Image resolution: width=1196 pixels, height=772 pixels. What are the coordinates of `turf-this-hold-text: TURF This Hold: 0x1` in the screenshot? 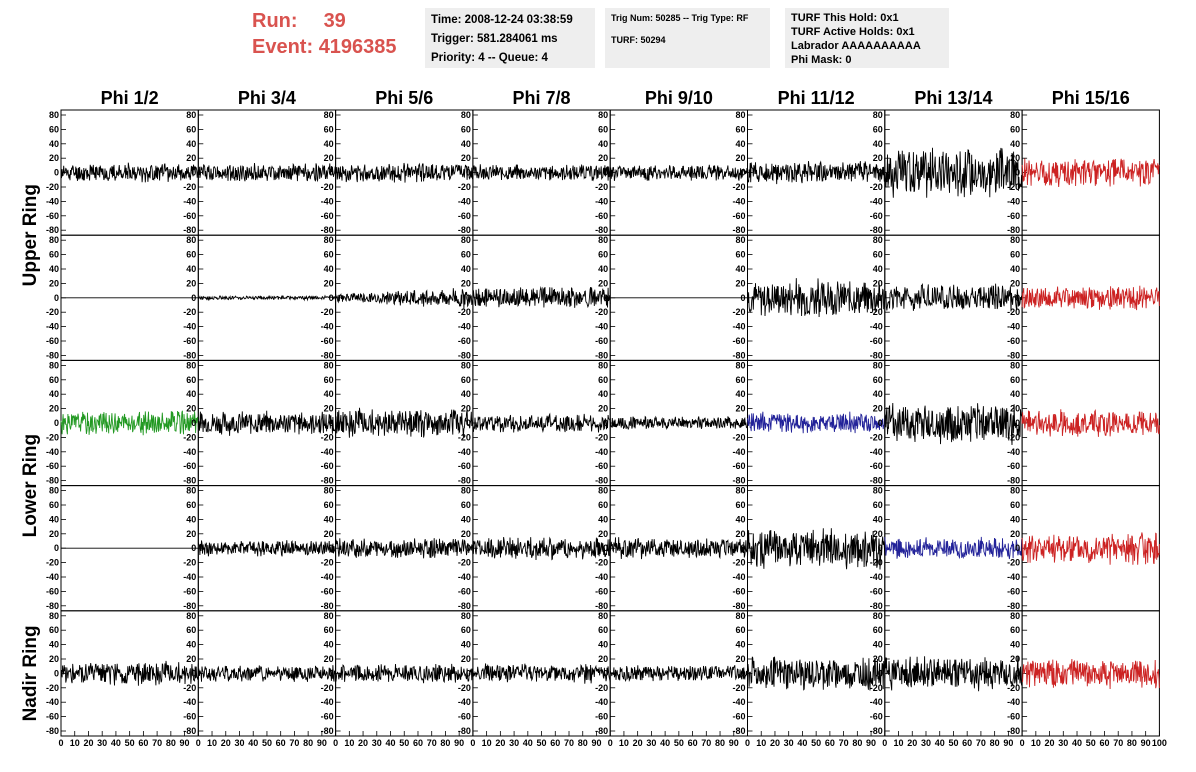 It's located at (845, 18).